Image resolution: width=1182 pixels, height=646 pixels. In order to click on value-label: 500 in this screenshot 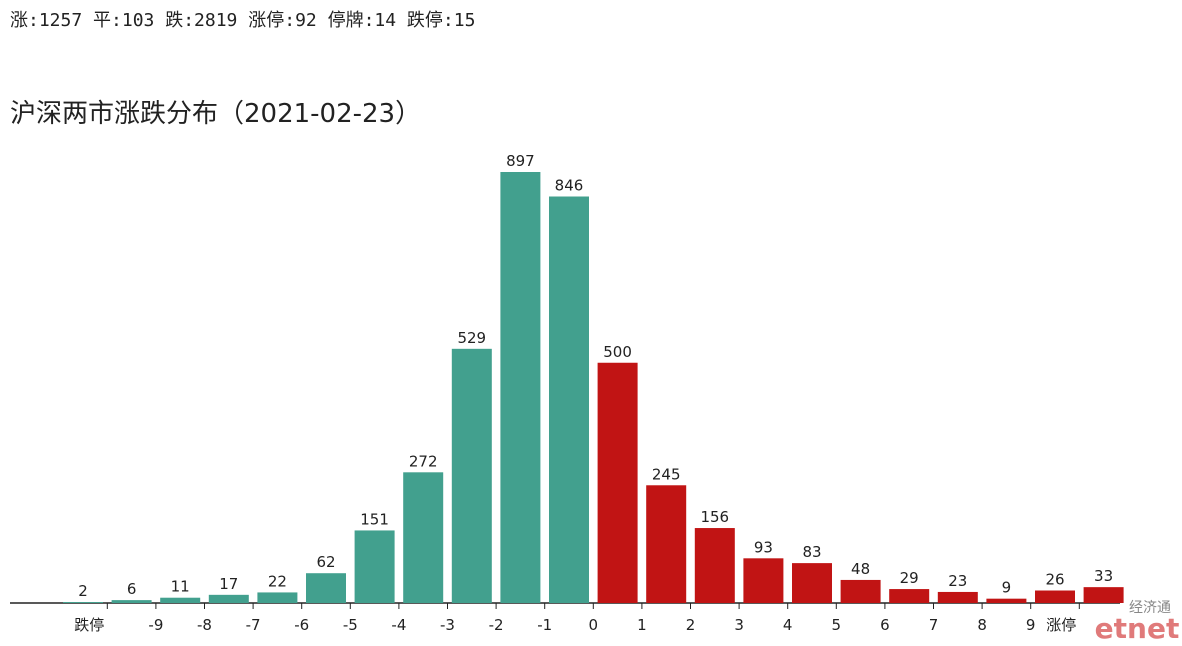, I will do `click(617, 352)`.